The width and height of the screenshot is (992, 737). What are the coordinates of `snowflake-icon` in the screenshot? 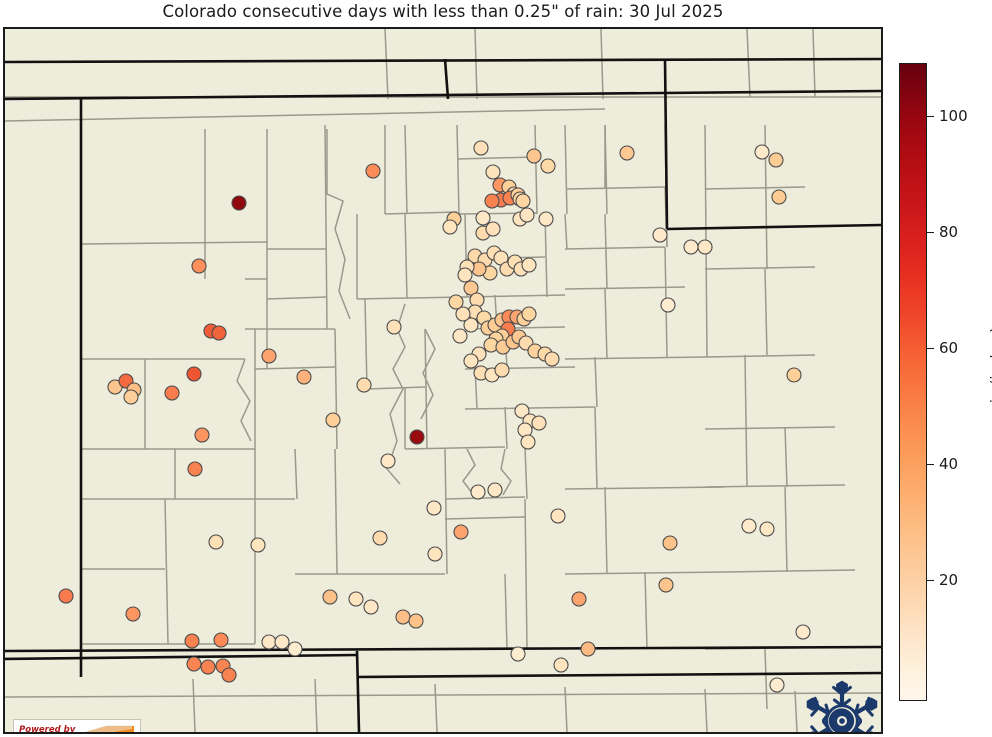 It's located at (840, 705).